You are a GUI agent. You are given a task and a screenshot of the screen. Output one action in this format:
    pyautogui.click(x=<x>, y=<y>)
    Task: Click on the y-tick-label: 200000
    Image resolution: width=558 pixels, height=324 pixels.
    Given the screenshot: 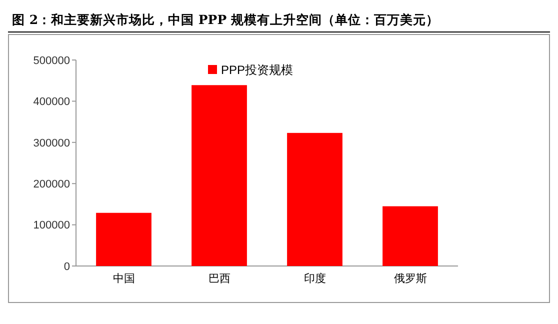 What is the action you would take?
    pyautogui.click(x=51, y=184)
    